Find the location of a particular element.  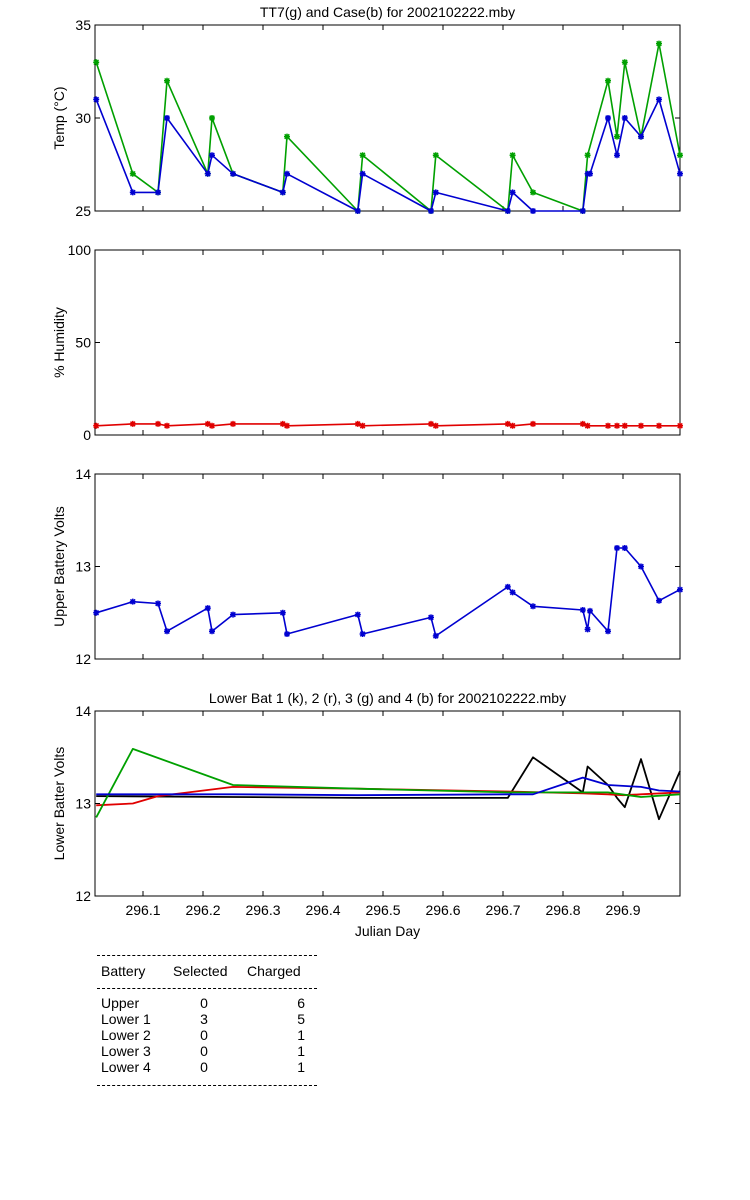

battery-name: Lower 4 is located at coordinates (126, 1067).